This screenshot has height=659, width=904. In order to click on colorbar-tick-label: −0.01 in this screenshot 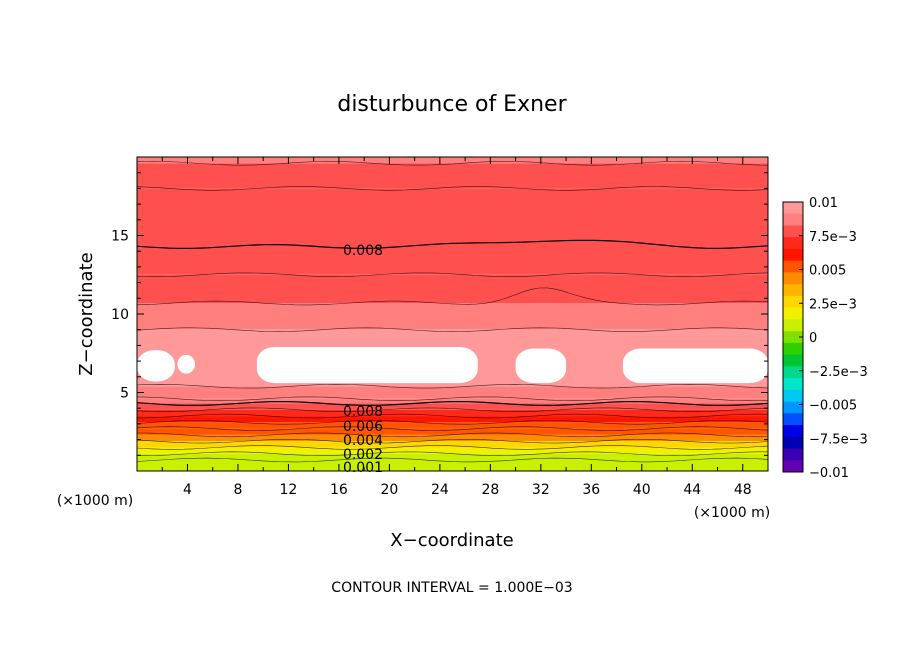, I will do `click(829, 473)`.